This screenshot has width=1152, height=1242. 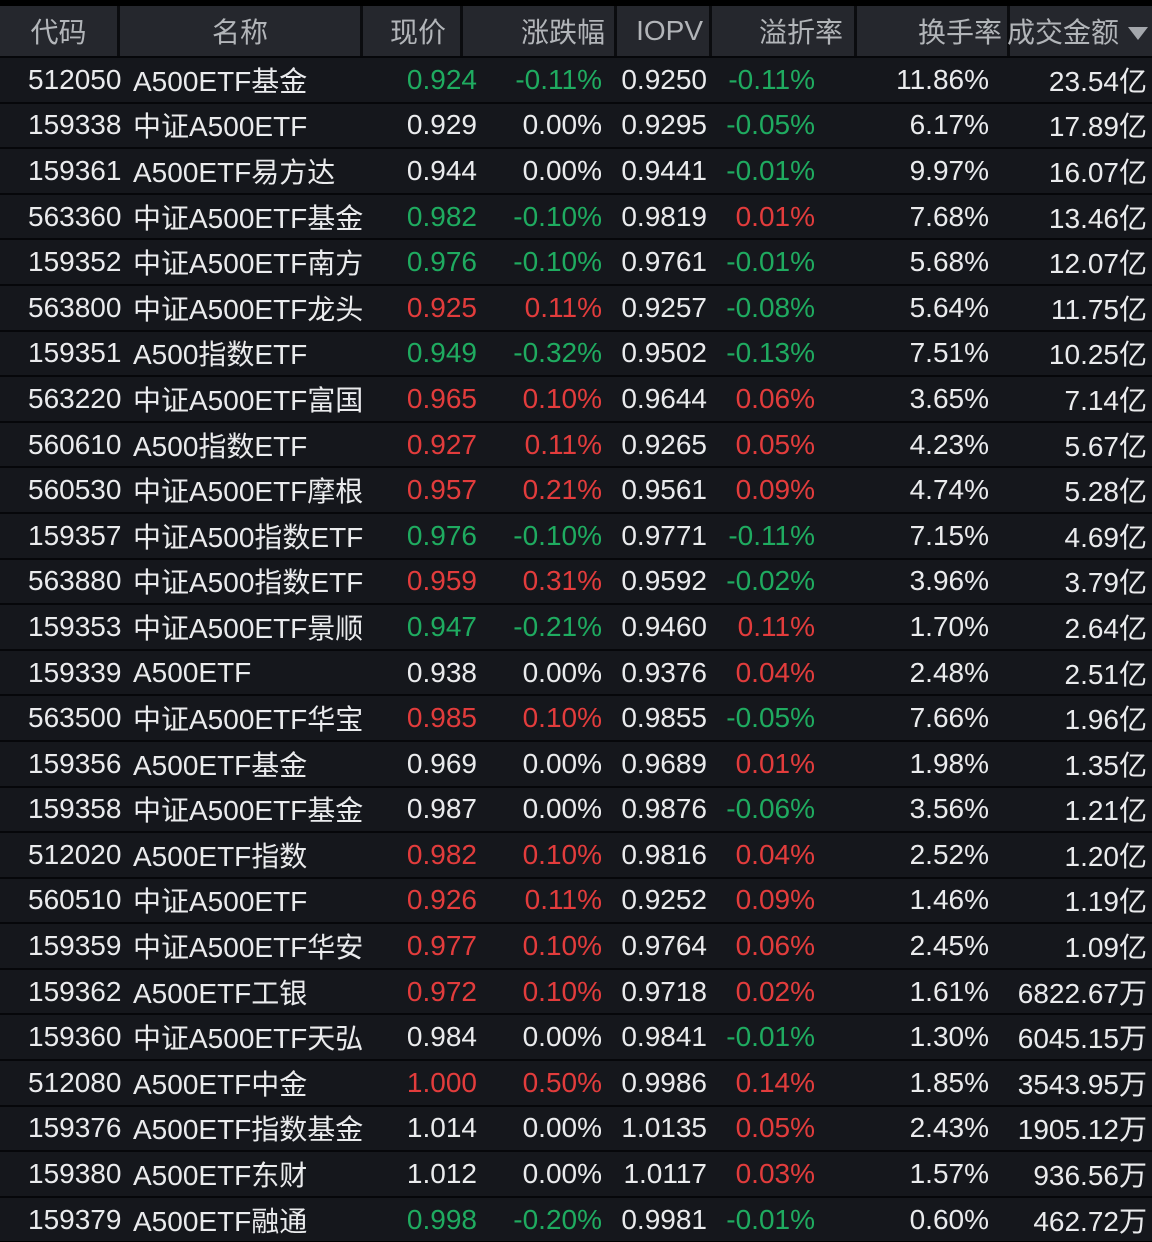 What do you see at coordinates (441, 1082) in the screenshot?
I see `cell-price: 1.000` at bounding box center [441, 1082].